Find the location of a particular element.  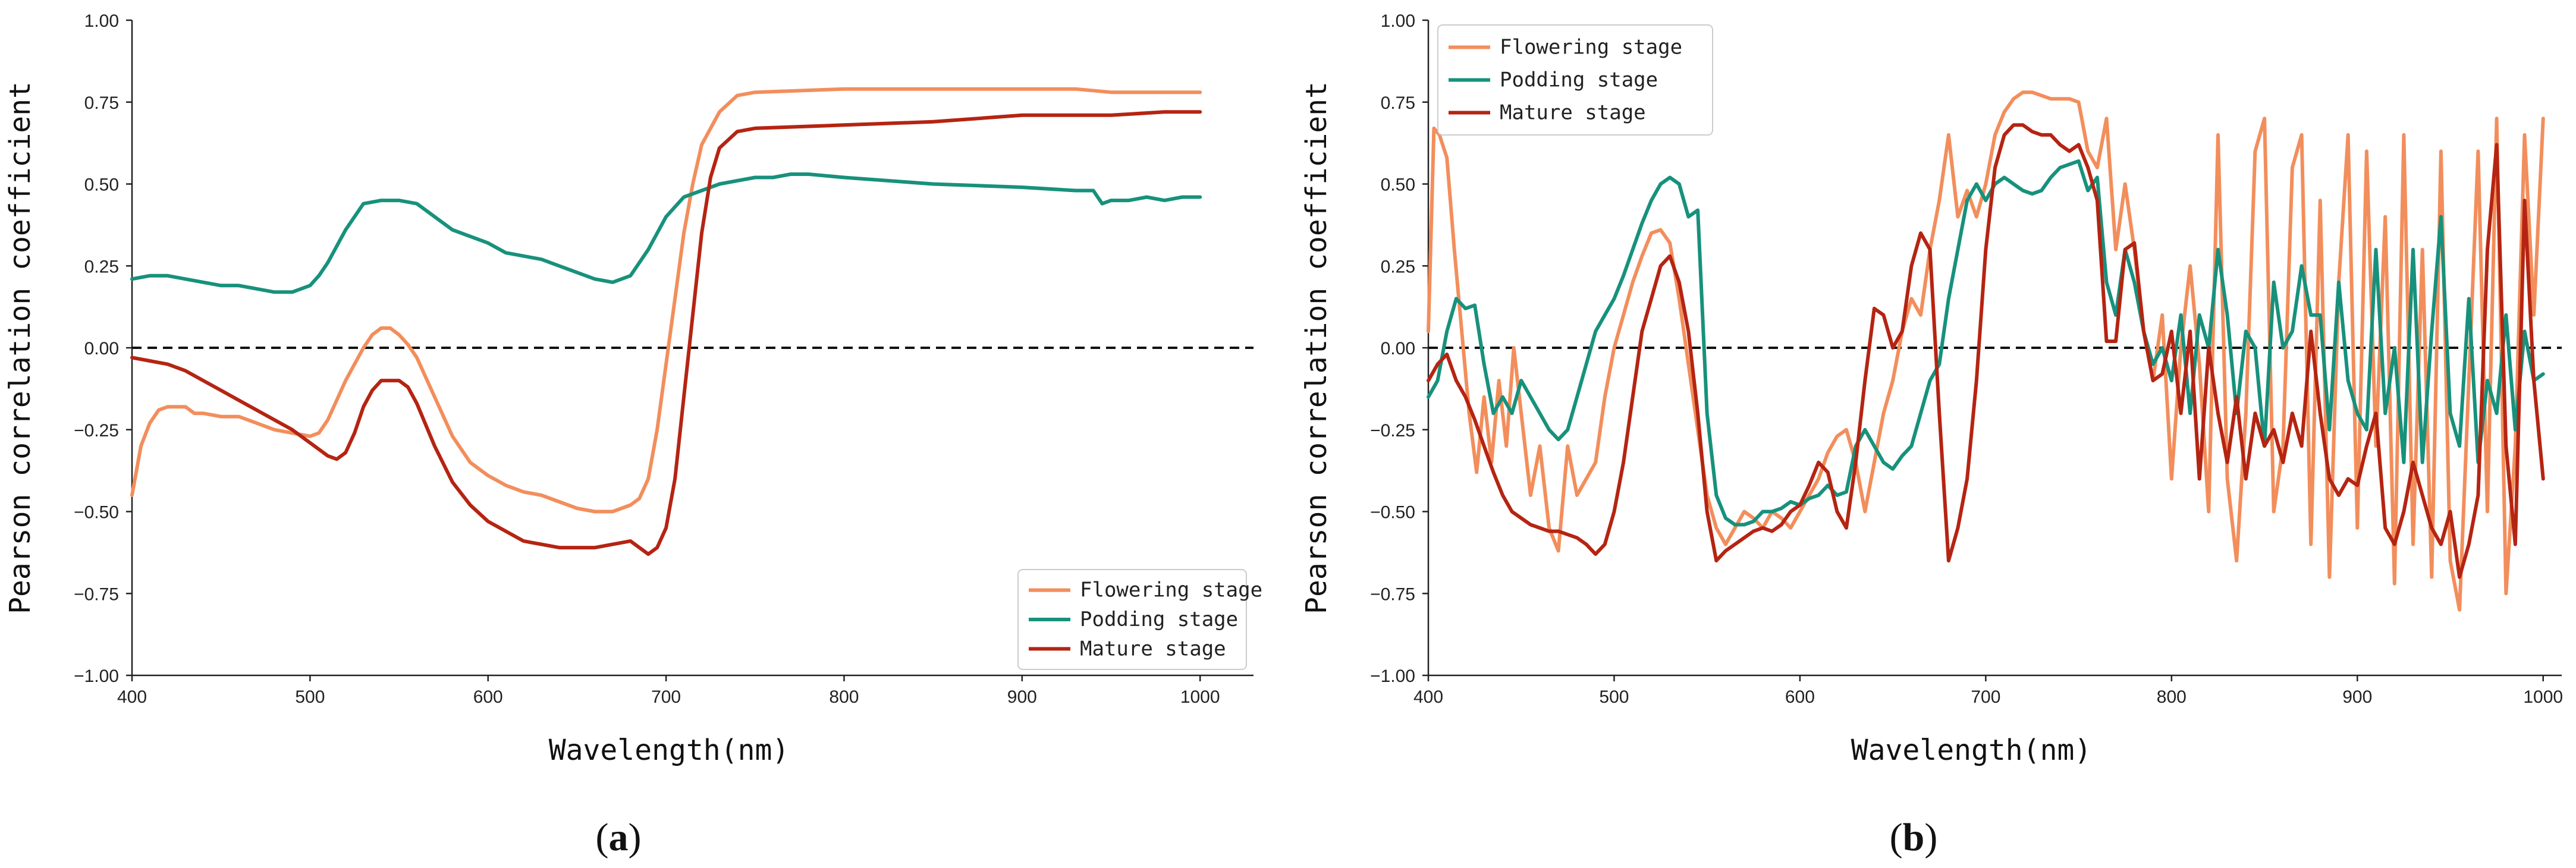

panel-label-b: (b) is located at coordinates (1914, 837).